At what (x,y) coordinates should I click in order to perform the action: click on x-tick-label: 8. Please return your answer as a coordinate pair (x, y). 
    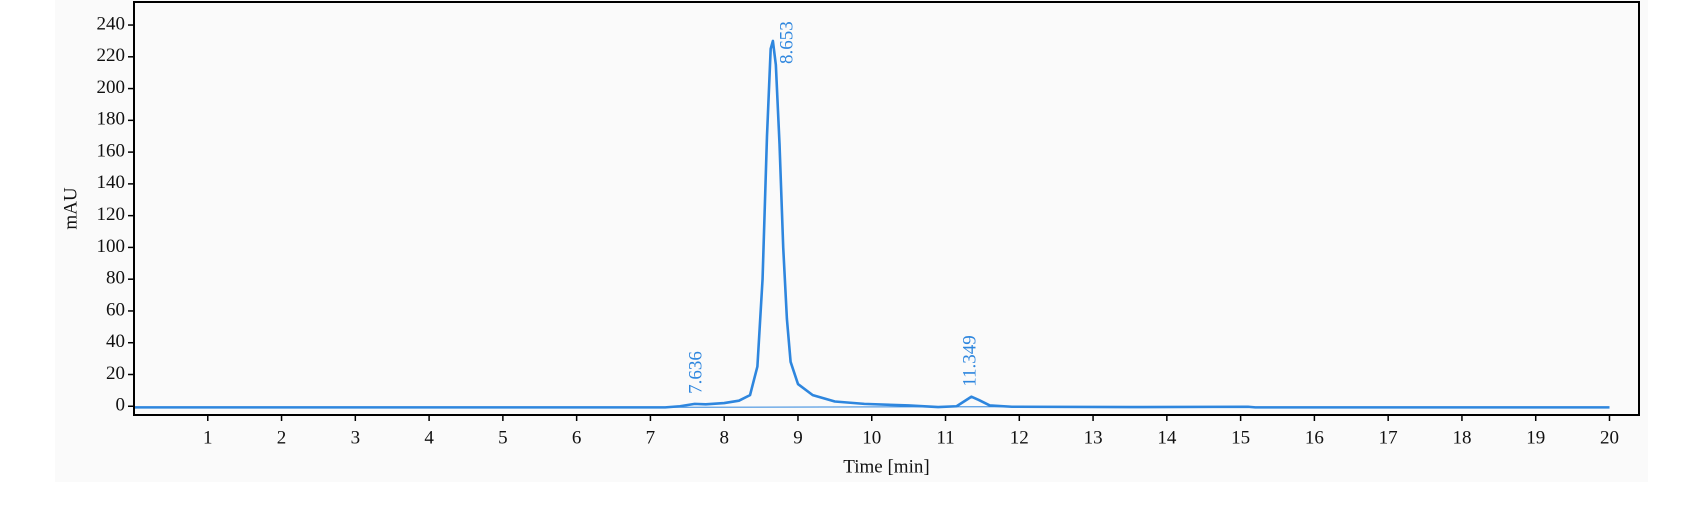
    Looking at the image, I should click on (724, 437).